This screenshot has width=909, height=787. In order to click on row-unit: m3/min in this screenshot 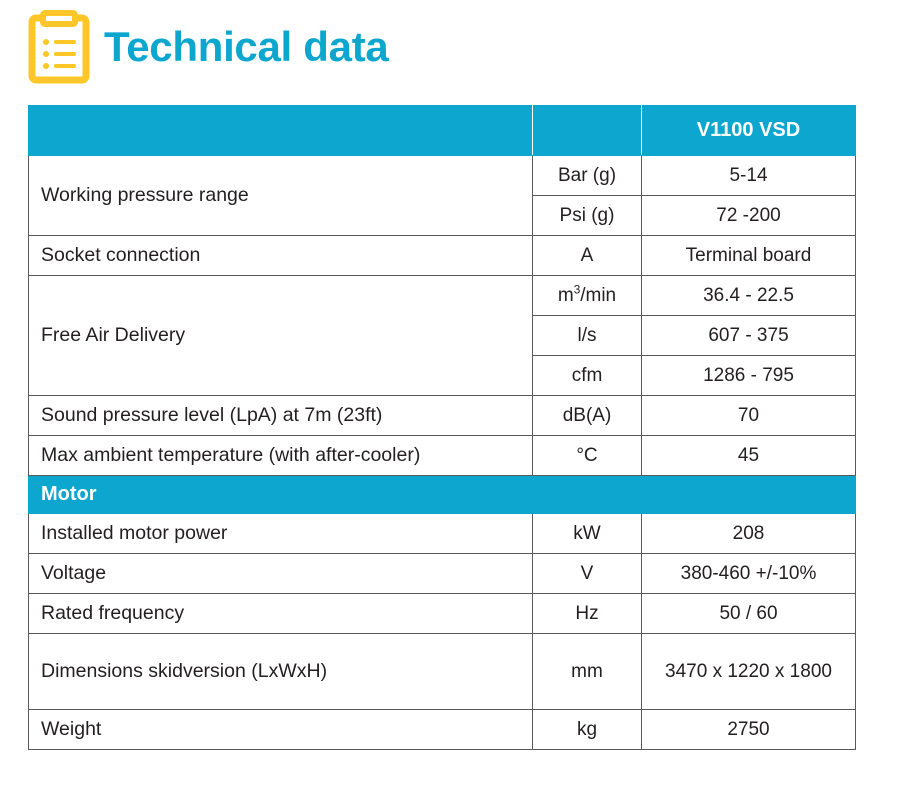, I will do `click(587, 295)`.